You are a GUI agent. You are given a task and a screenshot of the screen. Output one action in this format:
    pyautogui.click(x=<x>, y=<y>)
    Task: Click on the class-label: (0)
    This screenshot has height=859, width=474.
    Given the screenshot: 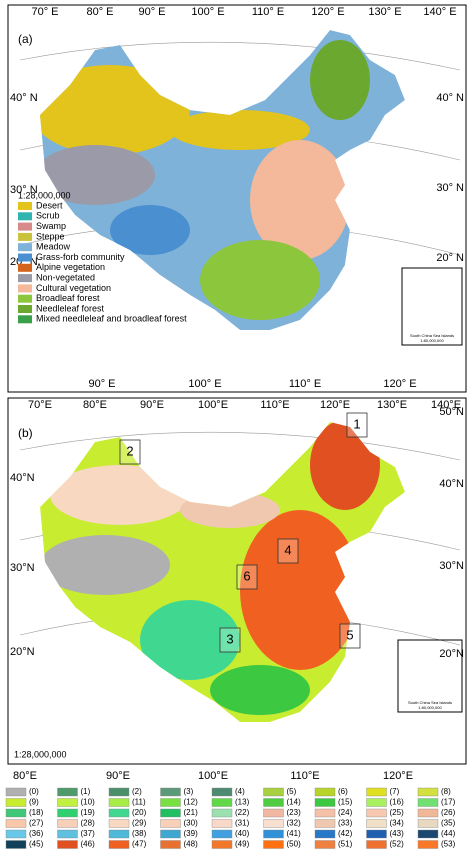 What is the action you would take?
    pyautogui.click(x=34, y=791)
    